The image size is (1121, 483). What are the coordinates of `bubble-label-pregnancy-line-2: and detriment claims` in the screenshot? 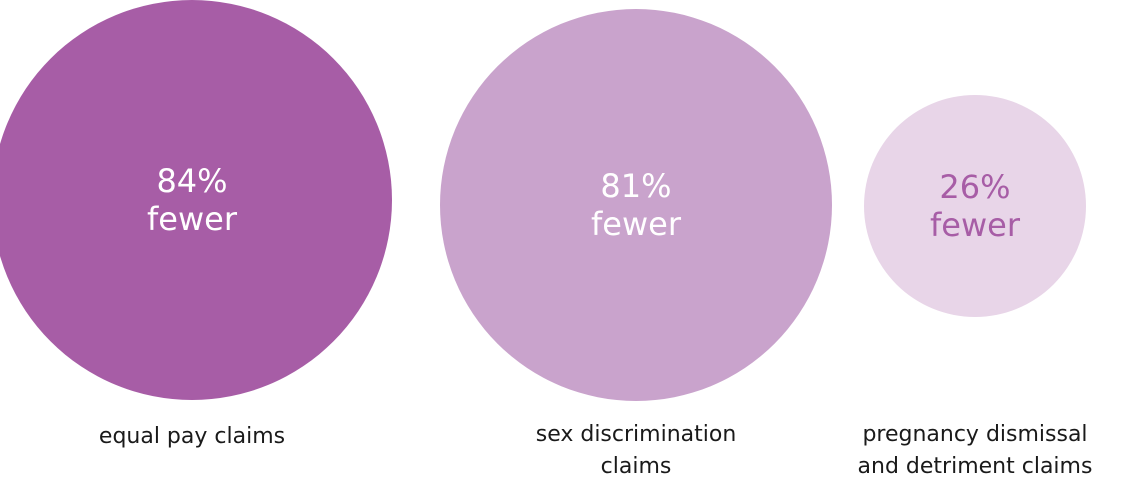 It's located at (975, 466).